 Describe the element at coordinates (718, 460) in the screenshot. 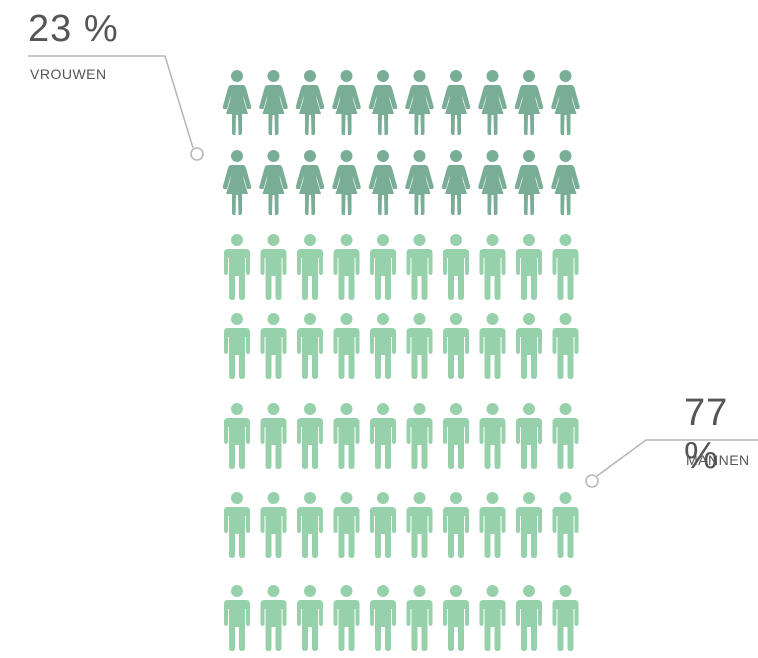

I see `men-category-label: MANNEN` at that location.